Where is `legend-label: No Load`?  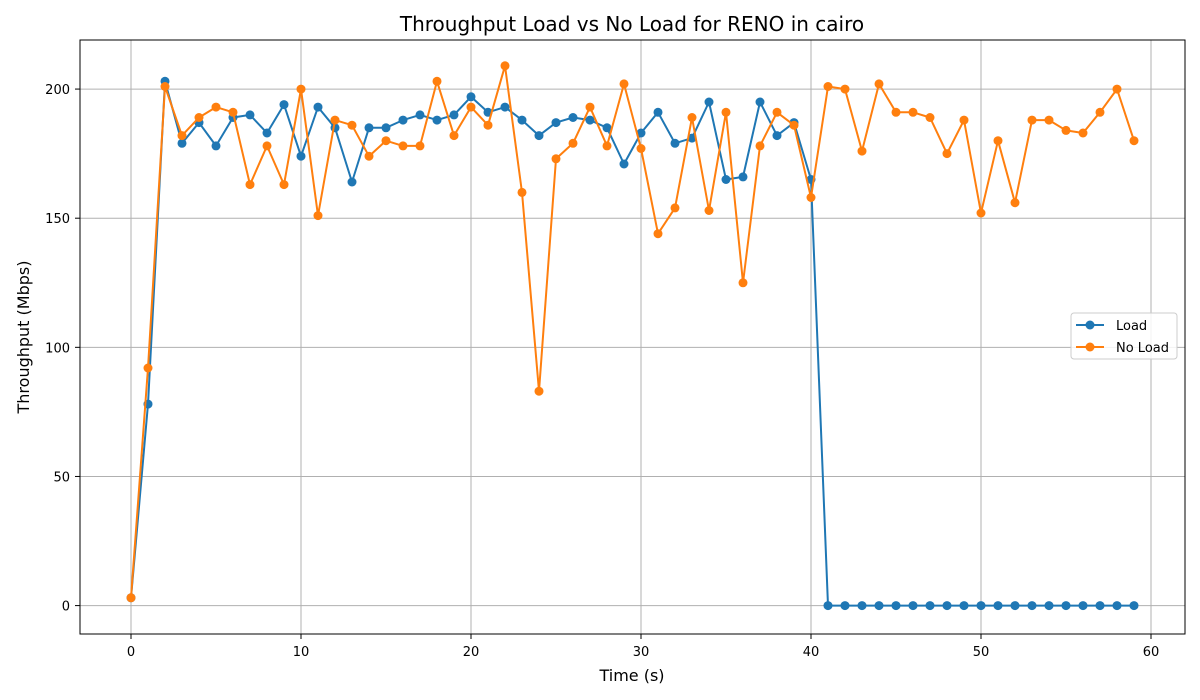
legend-label: No Load is located at coordinates (1142, 348).